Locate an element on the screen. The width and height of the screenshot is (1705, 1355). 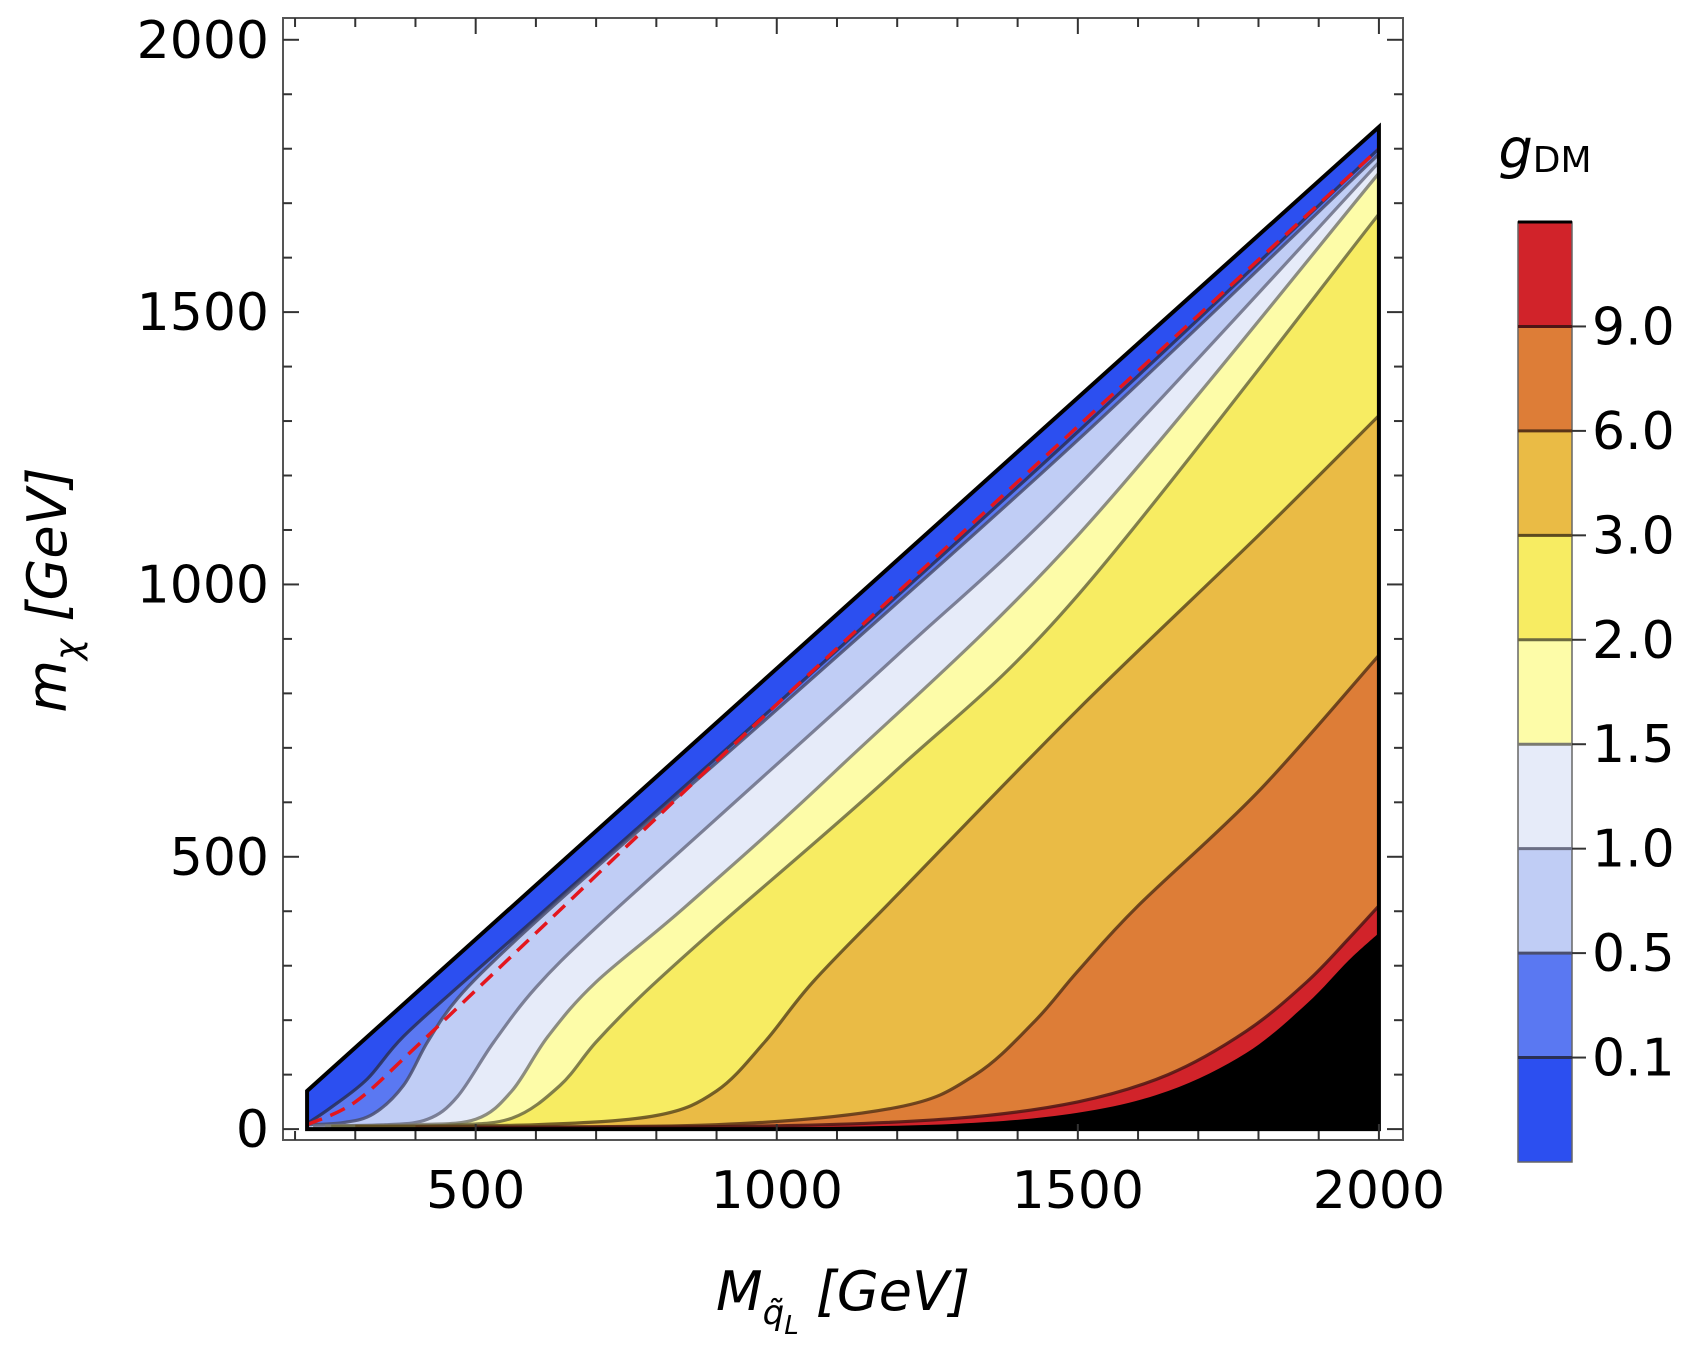
y-tick-label: 500 is located at coordinates (219, 858).